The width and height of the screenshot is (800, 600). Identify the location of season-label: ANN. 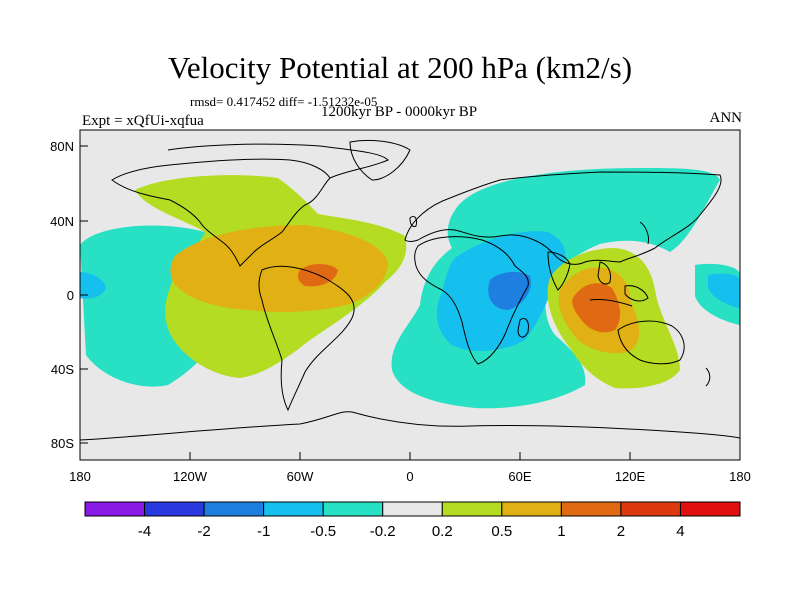
(726, 118).